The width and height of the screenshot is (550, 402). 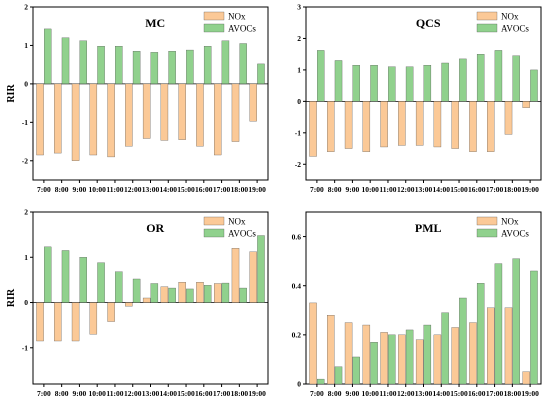 I want to click on y-tick-label: 0.6, so click(x=297, y=236).